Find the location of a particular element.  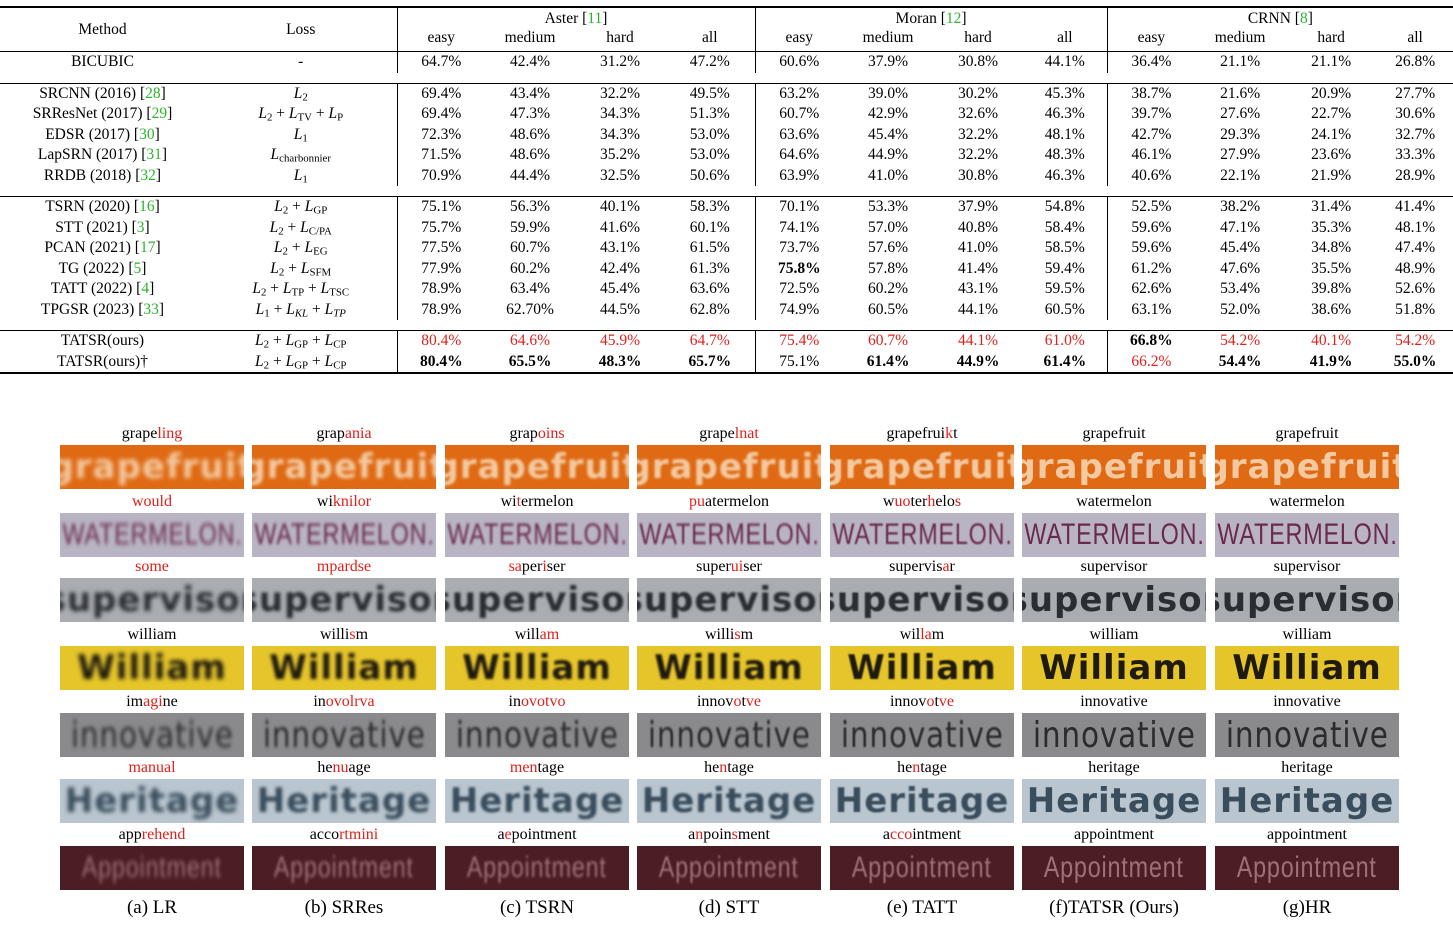

prediction-label: wiknilor is located at coordinates (344, 502).